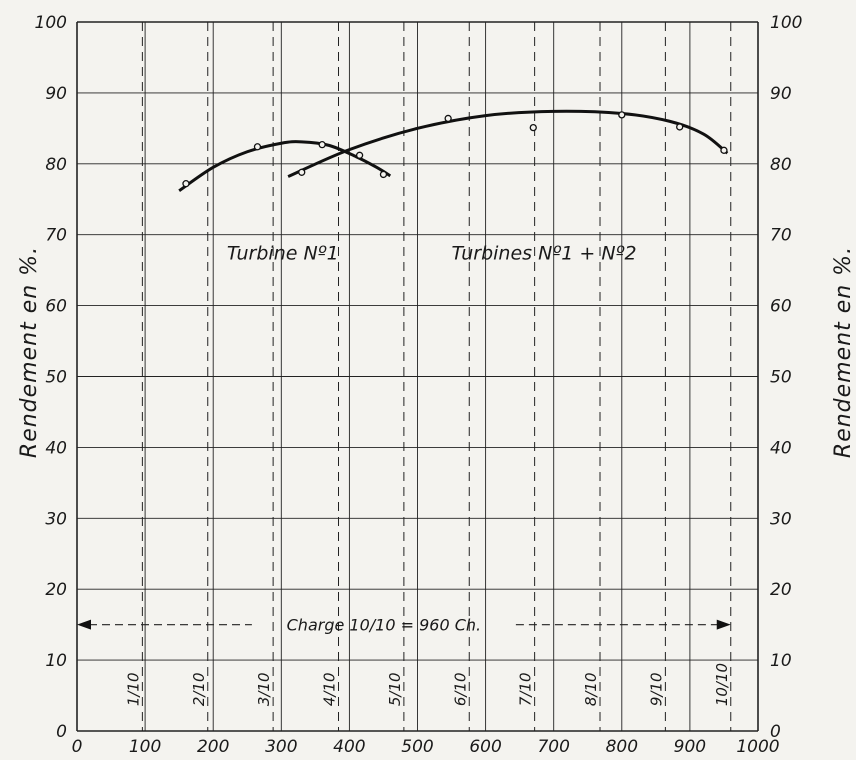 The image size is (856, 760). I want to click on y-left-tick-label: 80, so click(56, 165).